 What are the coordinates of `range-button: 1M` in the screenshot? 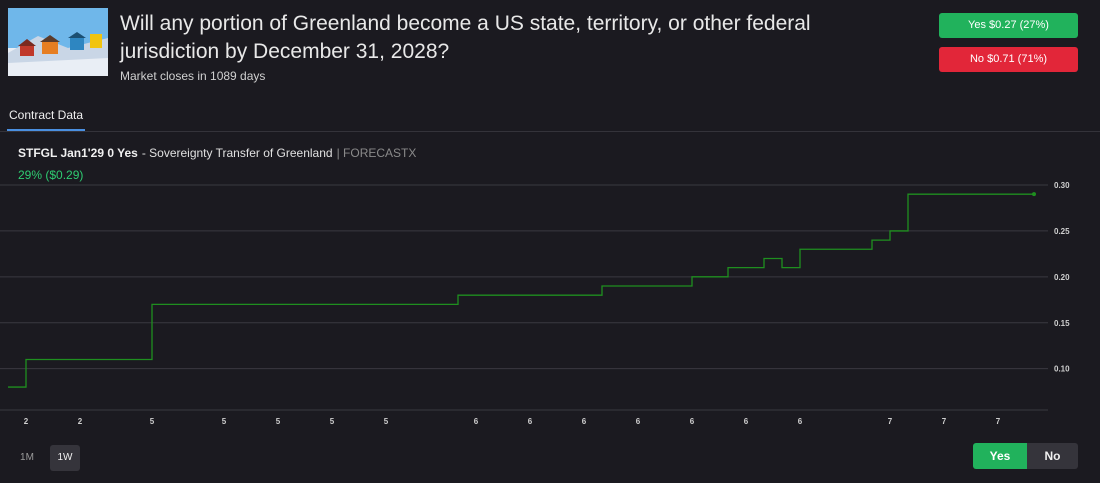 It's located at (27, 457).